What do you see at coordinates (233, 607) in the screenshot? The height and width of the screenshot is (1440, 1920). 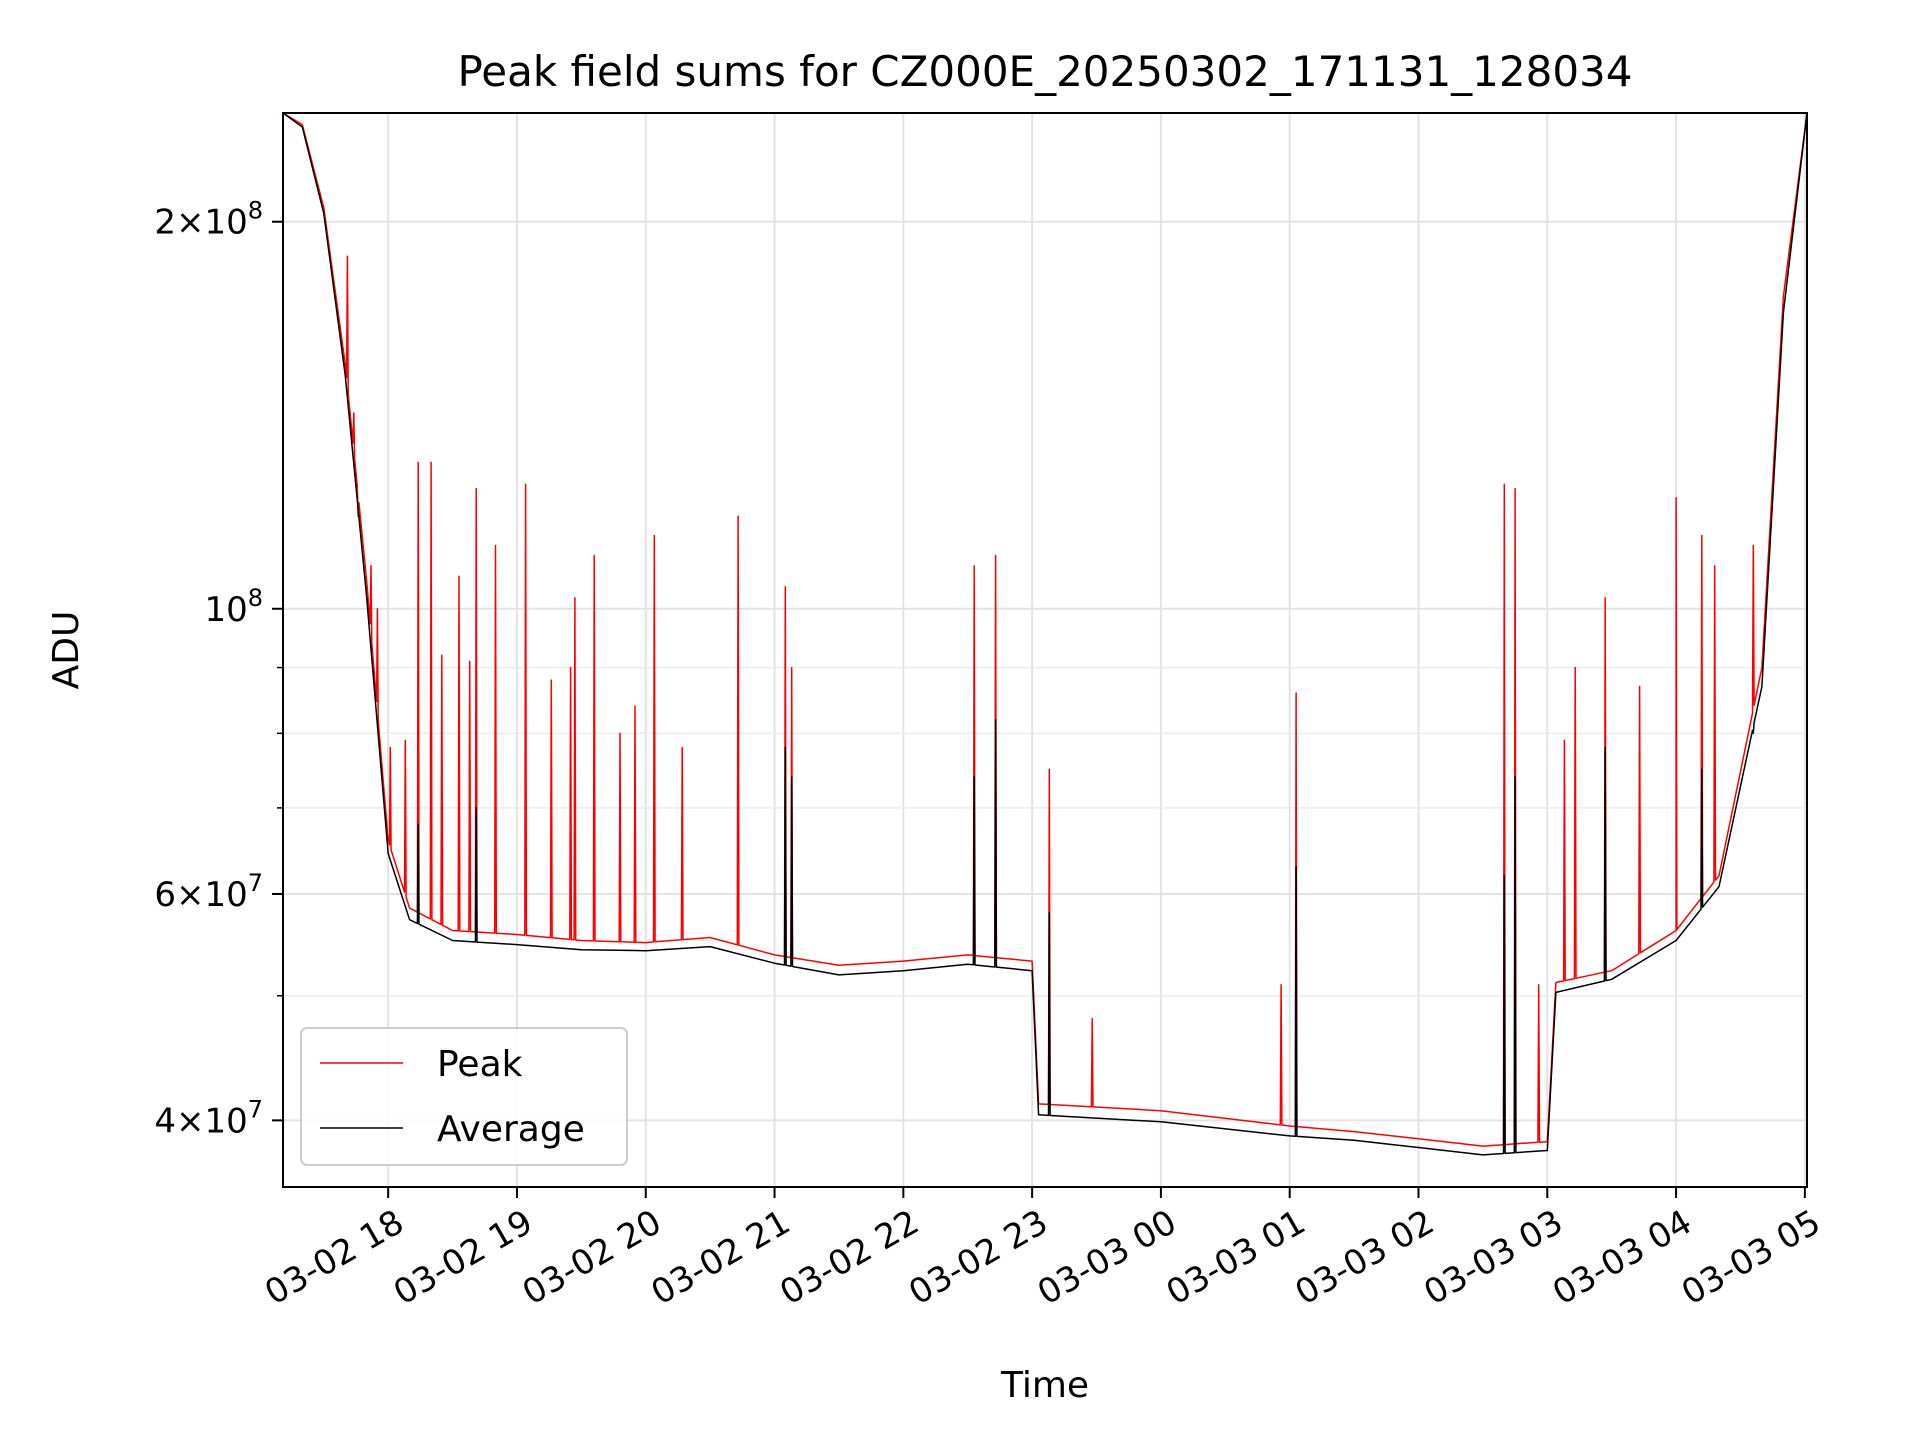 I see `y-tick-label: 108` at bounding box center [233, 607].